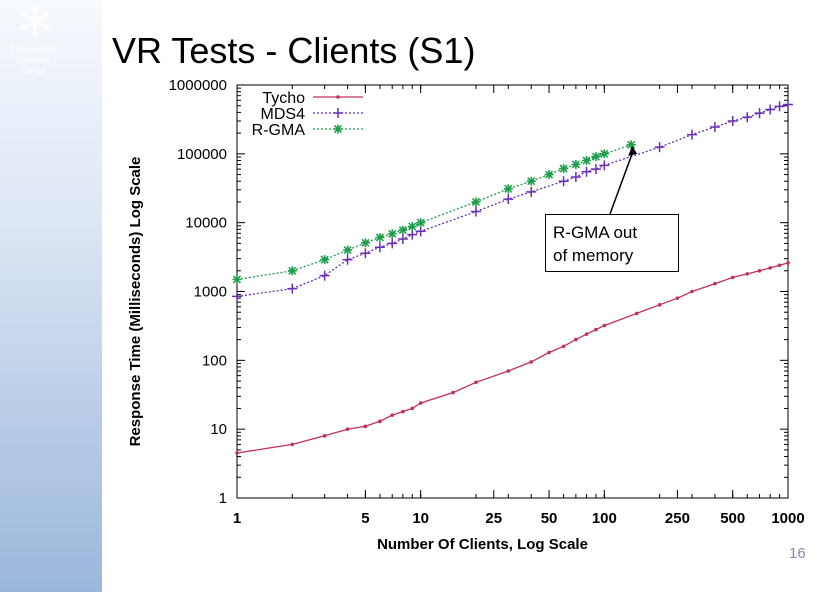  Describe the element at coordinates (420, 518) in the screenshot. I see `x-tick-label: 10` at that location.